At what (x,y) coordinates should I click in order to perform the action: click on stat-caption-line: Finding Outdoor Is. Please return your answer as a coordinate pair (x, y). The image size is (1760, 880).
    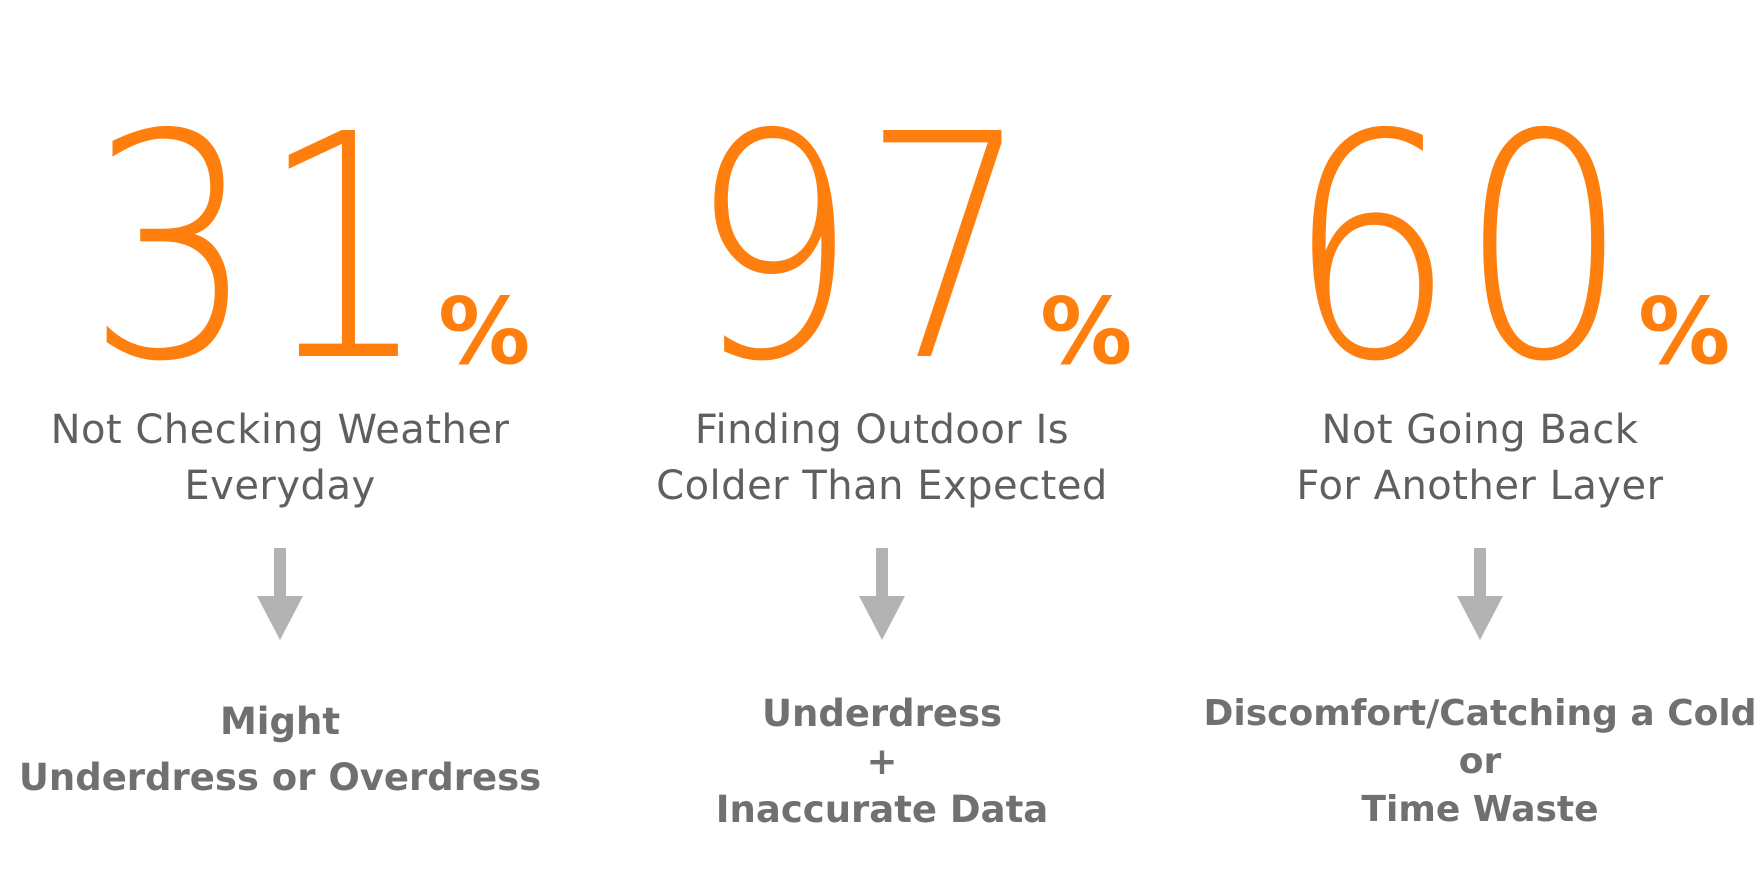
    Looking at the image, I should click on (882, 430).